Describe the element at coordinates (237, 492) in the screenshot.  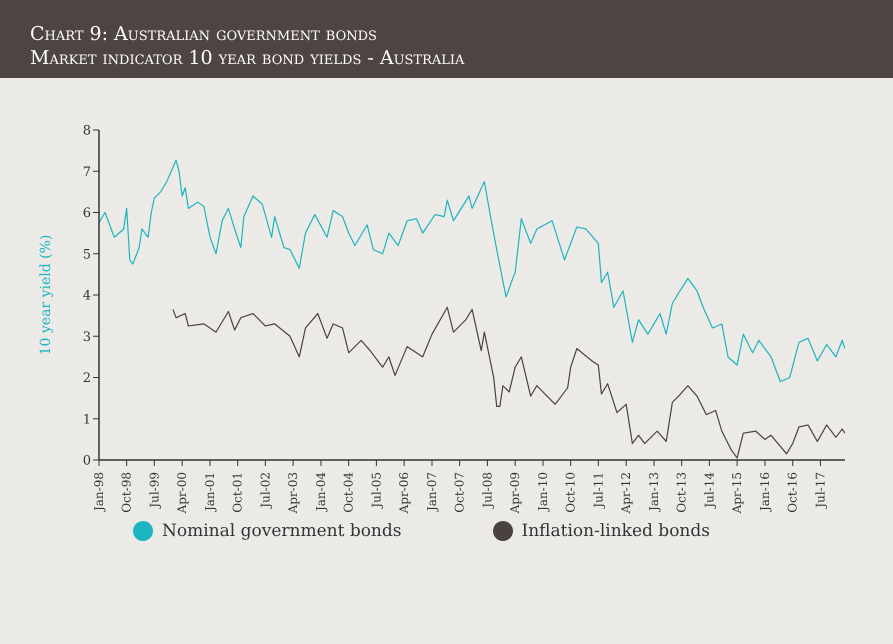
I see `x-tick-label: Oct-01` at that location.